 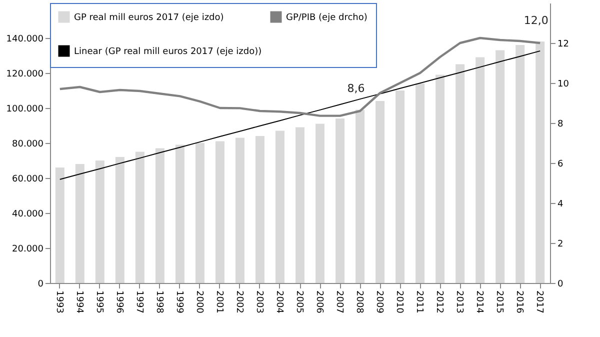 I want to click on x-tick-label: 2002, so click(x=239, y=302).